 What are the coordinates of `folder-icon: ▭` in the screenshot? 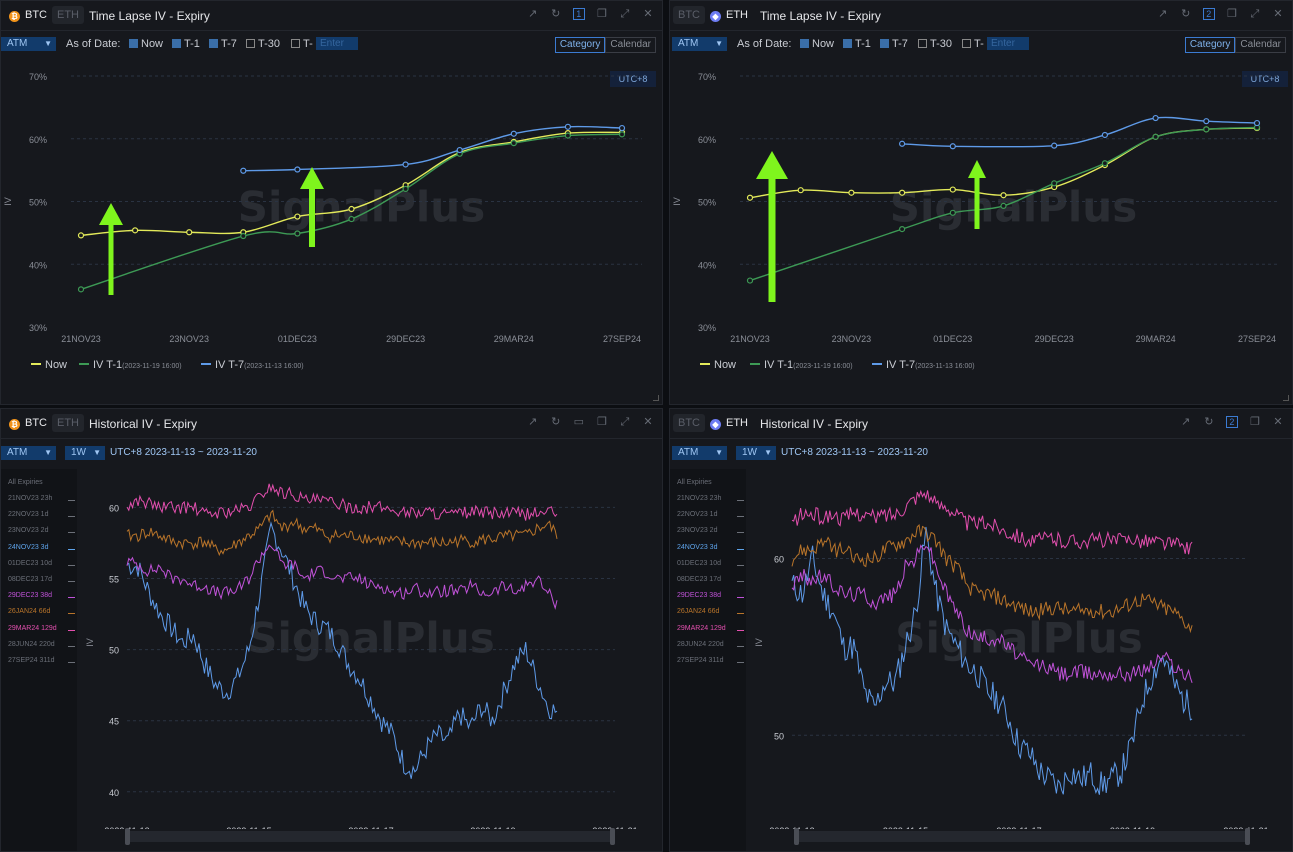 It's located at (579, 422).